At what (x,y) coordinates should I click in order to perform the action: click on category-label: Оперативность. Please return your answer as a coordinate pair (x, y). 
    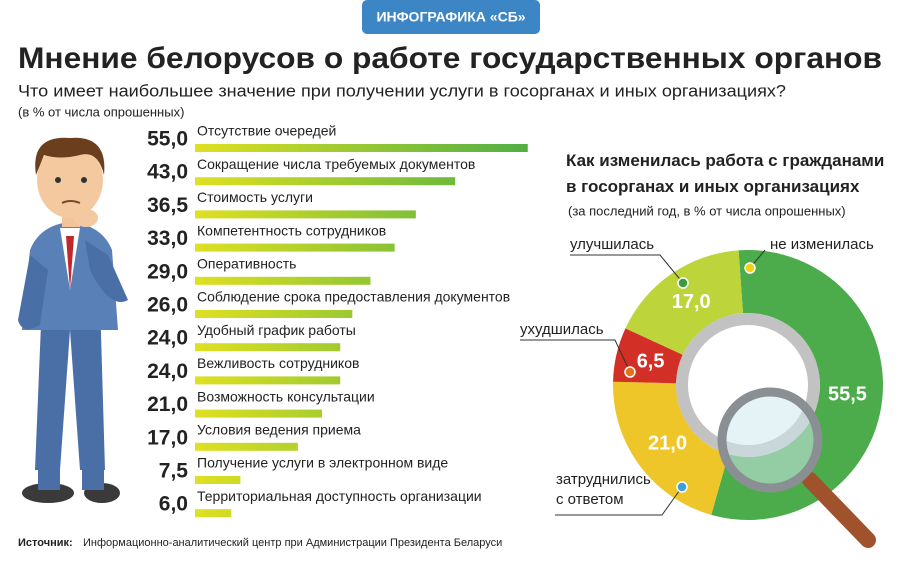
    Looking at the image, I should click on (246, 264).